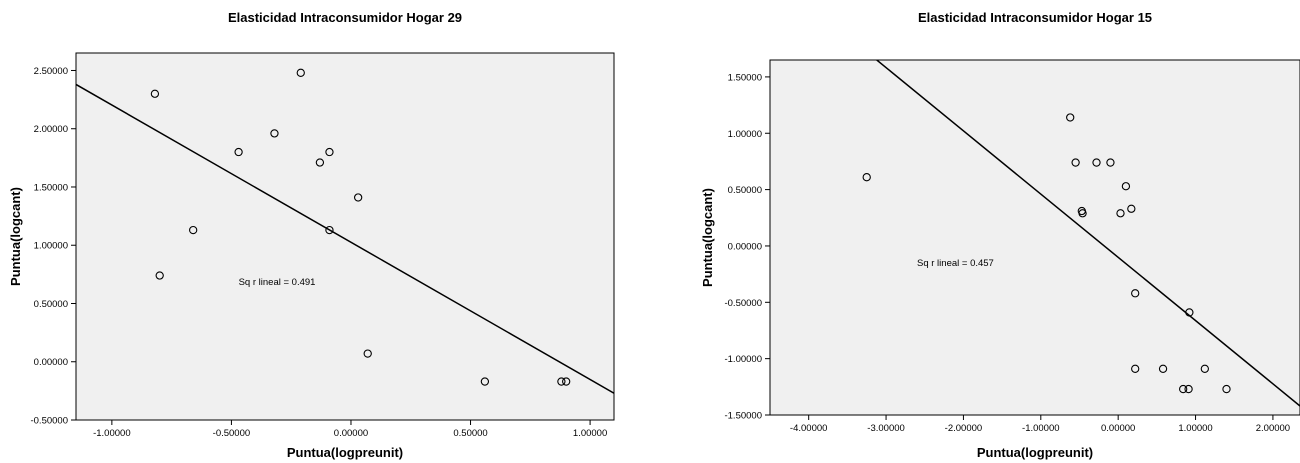 This screenshot has height=463, width=1300. What do you see at coordinates (886, 428) in the screenshot?
I see `x-tick-label: -3.00000` at bounding box center [886, 428].